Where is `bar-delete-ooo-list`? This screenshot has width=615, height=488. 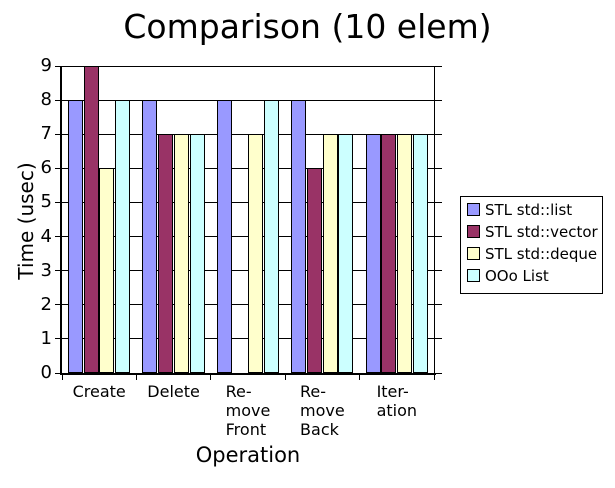 bar-delete-ooo-list is located at coordinates (197, 253).